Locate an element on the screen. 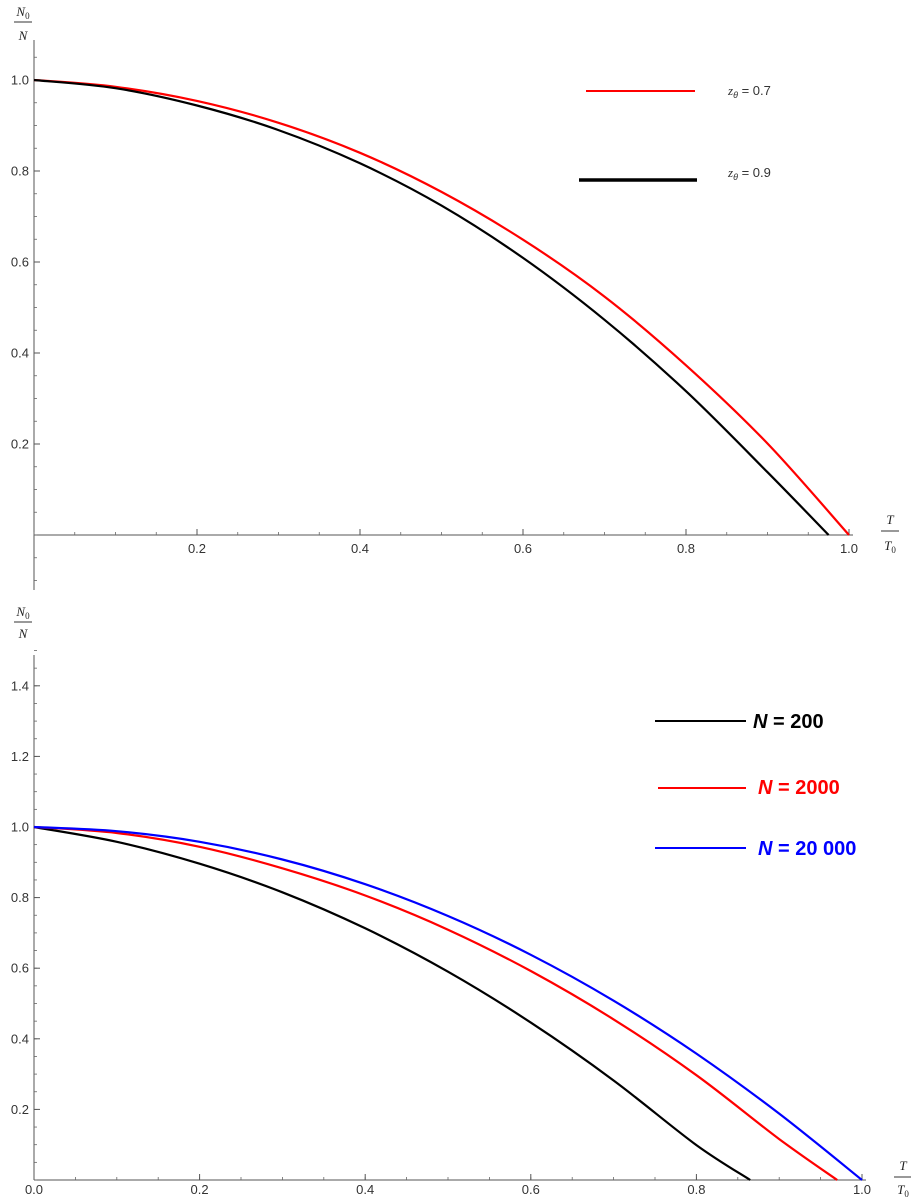 The height and width of the screenshot is (1198, 911). legend-label-2: zθ = 0.9 is located at coordinates (749, 173).